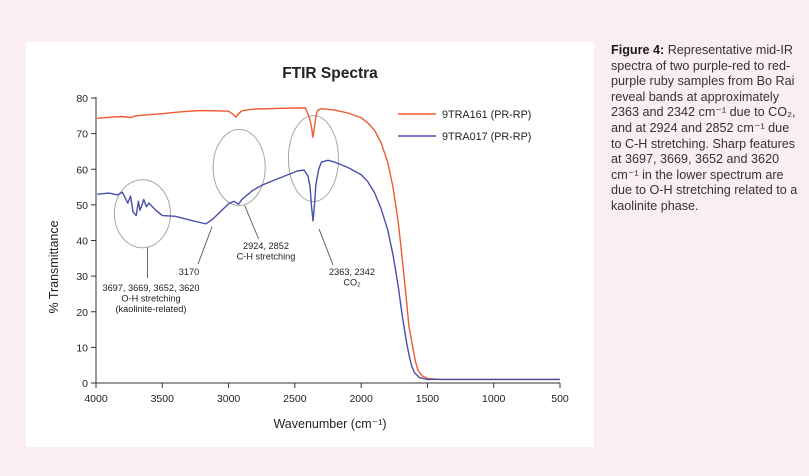  I want to click on legend-label-0: 9TRA161 (PR-RP), so click(486, 115).